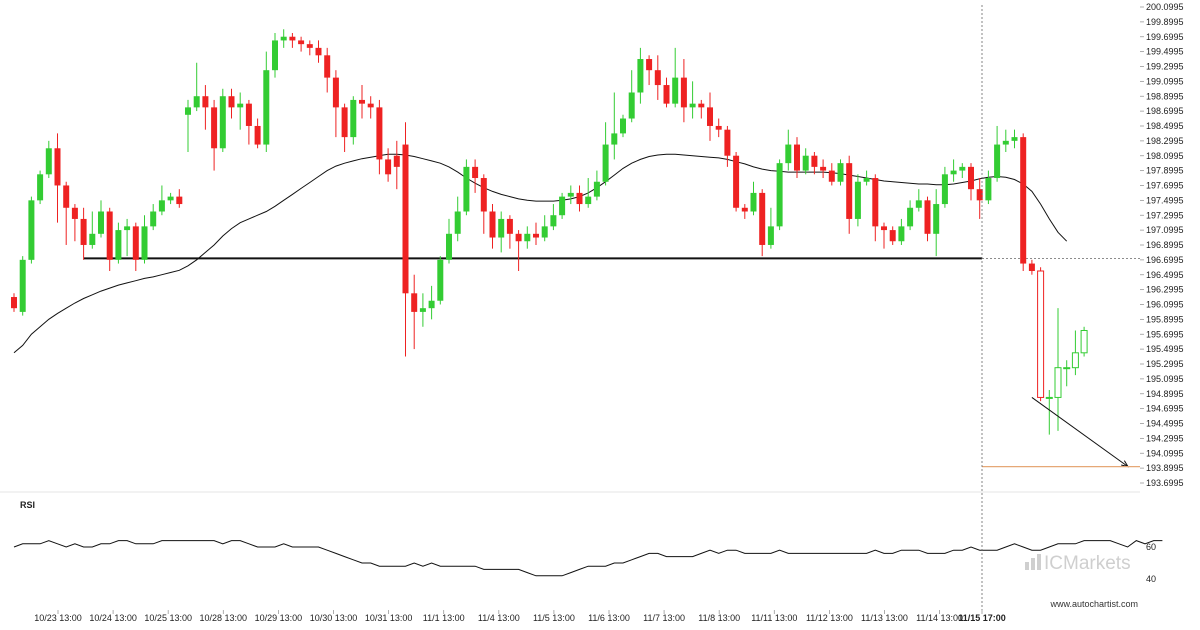 This screenshot has height=630, width=1200. I want to click on price-tick-label: 194.8995, so click(1165, 394).